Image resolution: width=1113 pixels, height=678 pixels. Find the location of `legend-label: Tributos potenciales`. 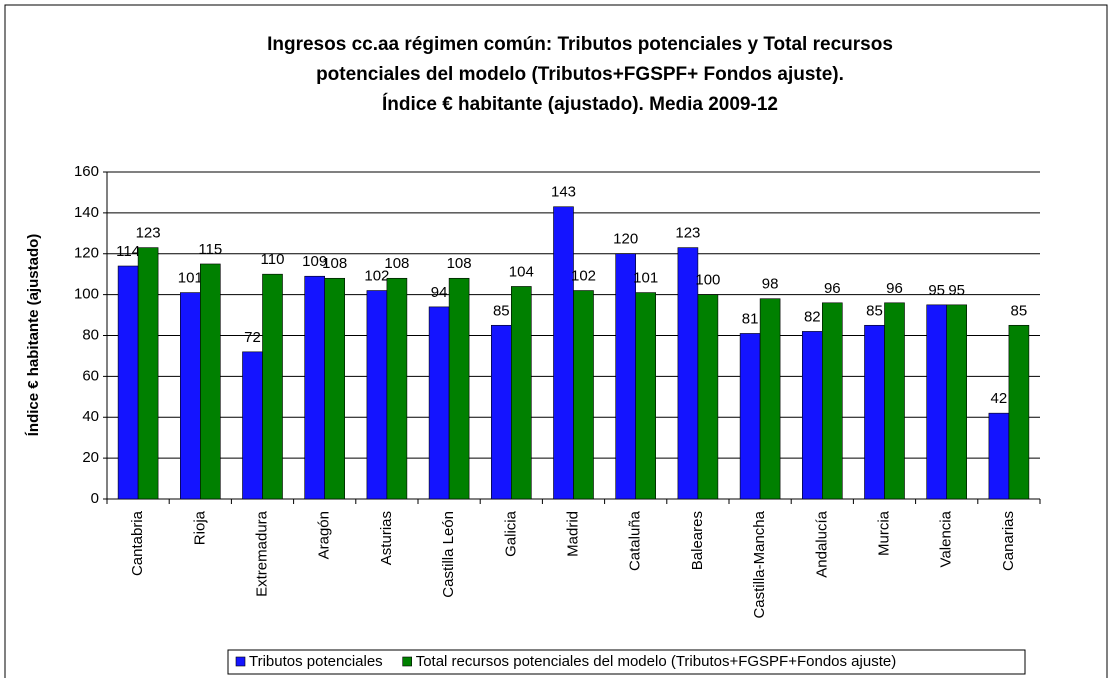

legend-label: Tributos potenciales is located at coordinates (316, 661).